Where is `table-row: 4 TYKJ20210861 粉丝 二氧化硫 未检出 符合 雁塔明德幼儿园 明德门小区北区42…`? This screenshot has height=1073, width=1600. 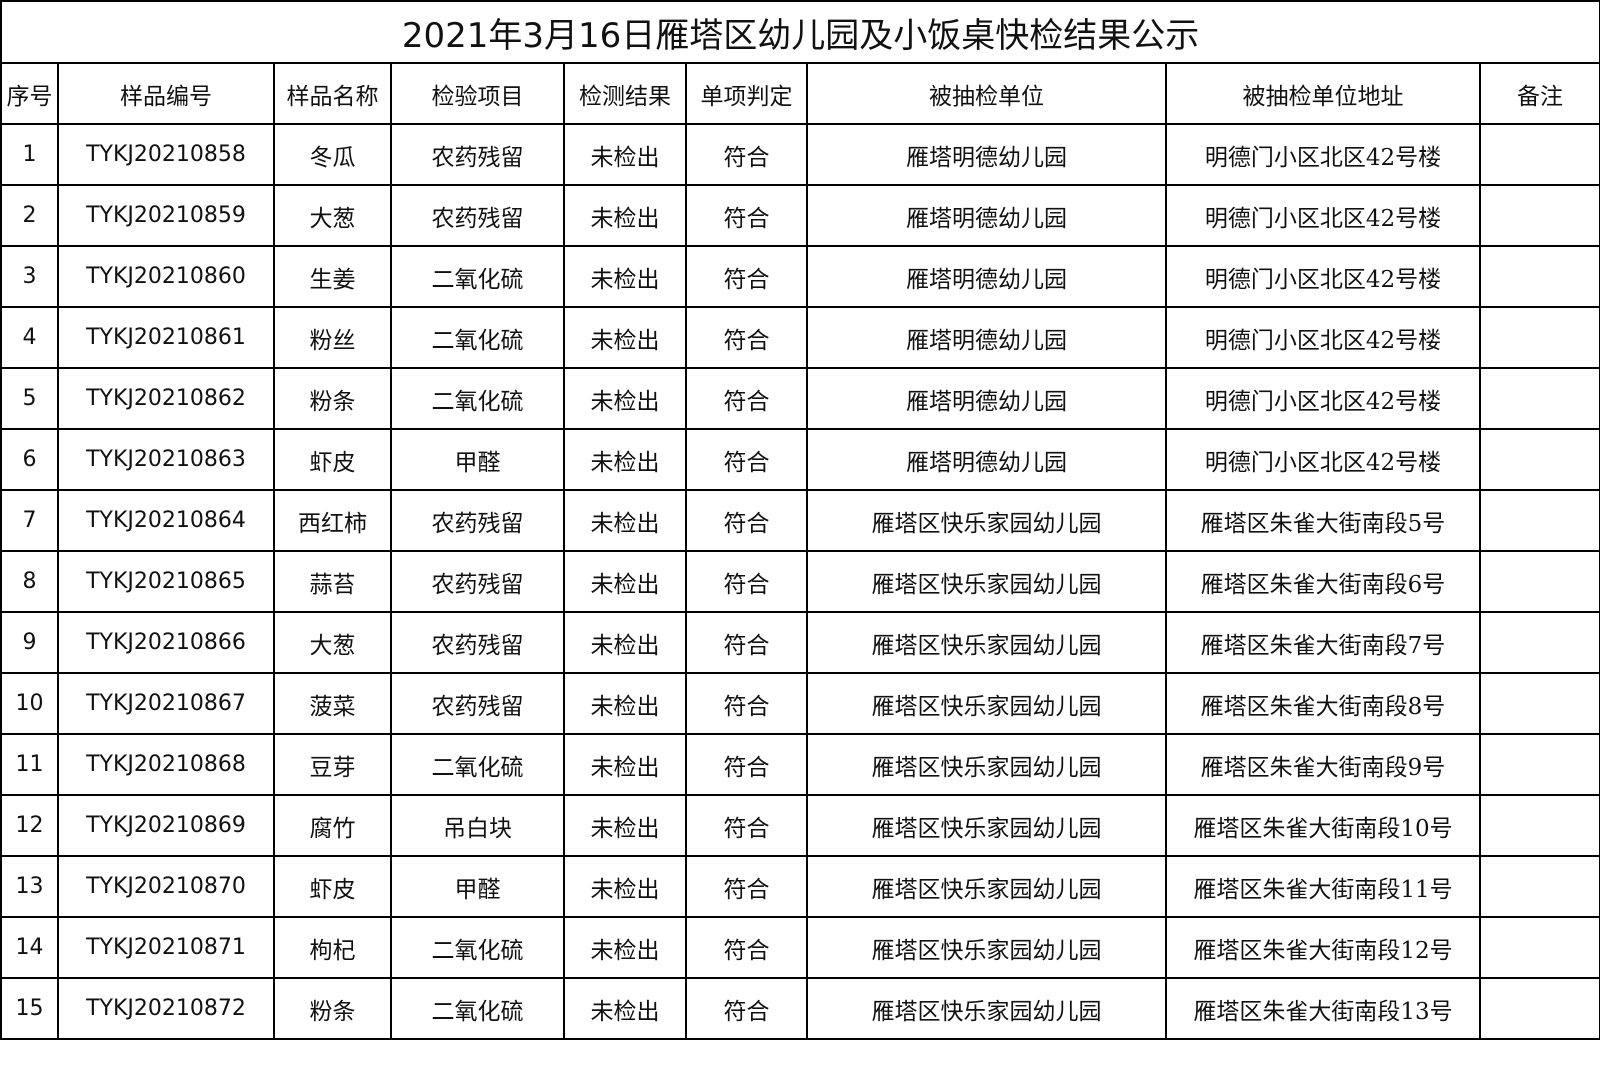
table-row: 4 TYKJ20210861 粉丝 二氧化硫 未检出 符合 雁塔明德幼儿园 明德门小区北区42… is located at coordinates (800, 337).